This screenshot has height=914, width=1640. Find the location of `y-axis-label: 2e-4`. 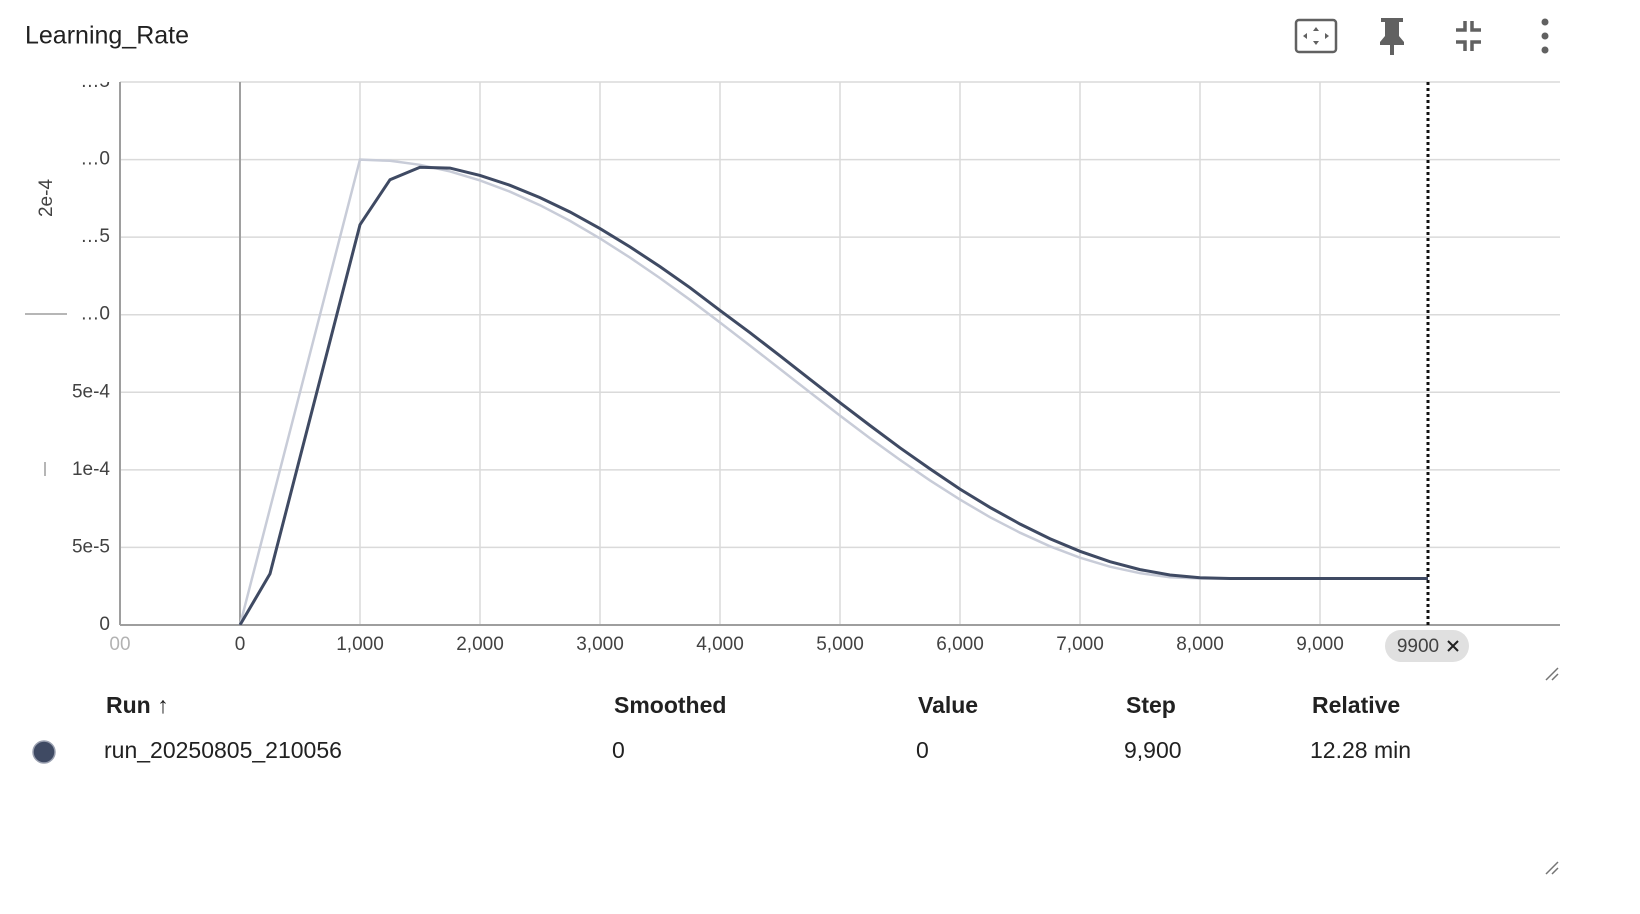

y-axis-label: 2e-4 is located at coordinates (46, 198).